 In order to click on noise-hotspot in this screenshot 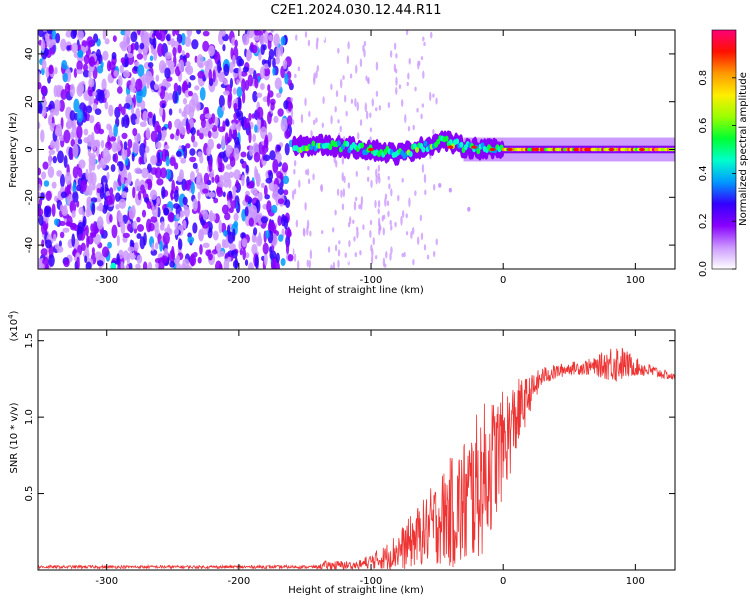, I will do `click(113, 265)`.